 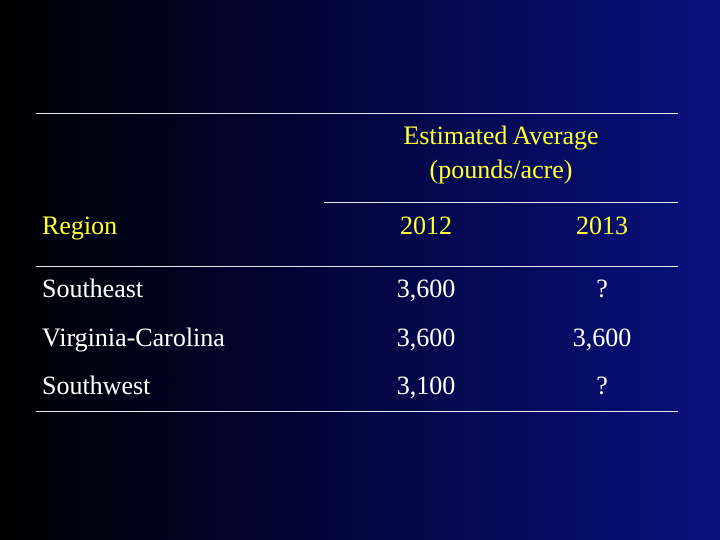 I want to click on top-rule, so click(x=357, y=113).